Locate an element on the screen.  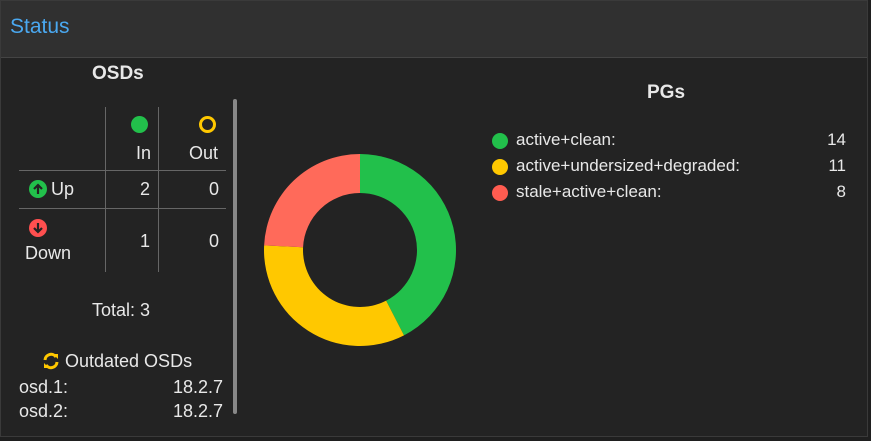
outdated-title: Outdated OSDs is located at coordinates (129, 361).